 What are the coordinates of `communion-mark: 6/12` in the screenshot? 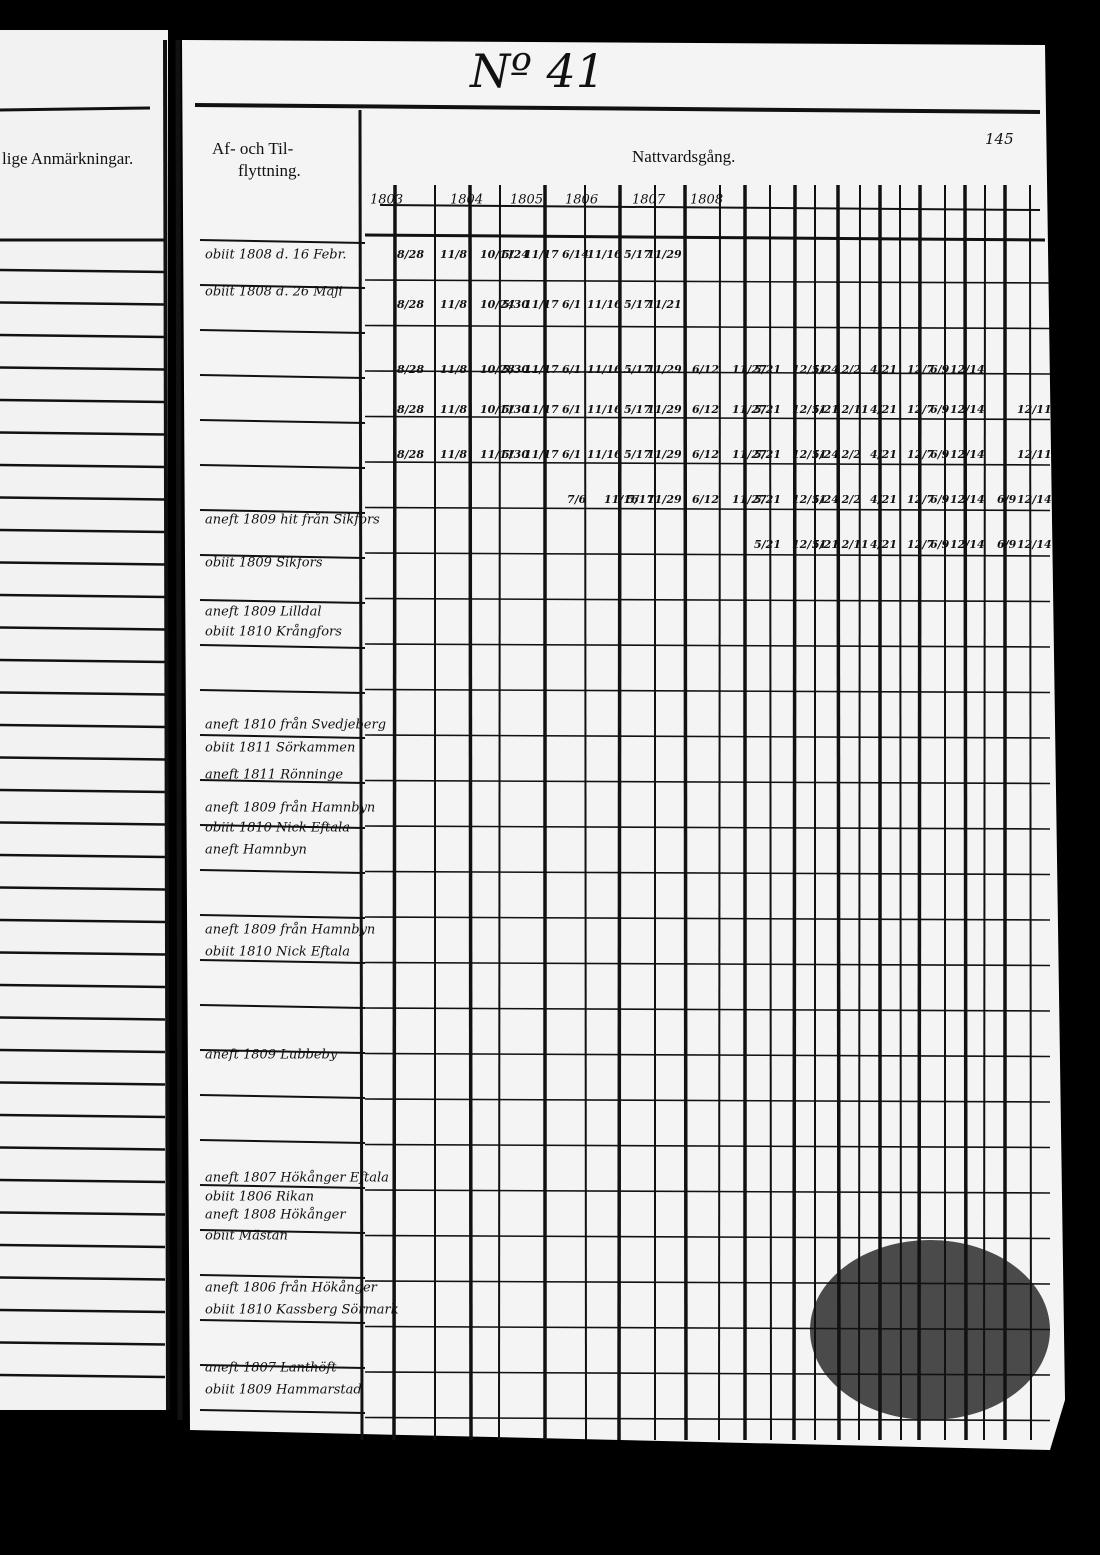 It's located at (705, 454).